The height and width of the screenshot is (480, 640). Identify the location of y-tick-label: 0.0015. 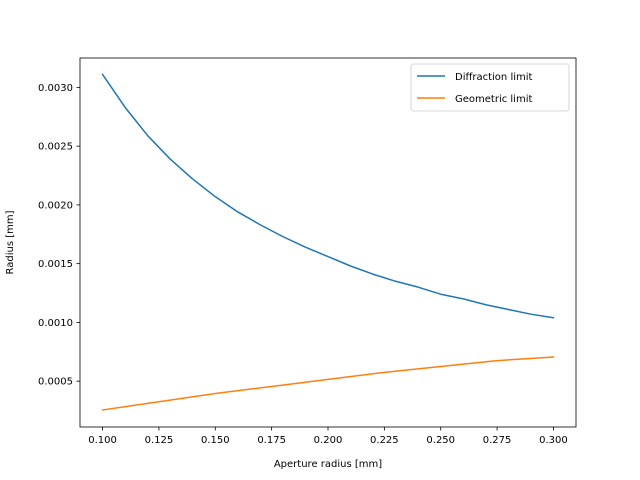
(55, 264).